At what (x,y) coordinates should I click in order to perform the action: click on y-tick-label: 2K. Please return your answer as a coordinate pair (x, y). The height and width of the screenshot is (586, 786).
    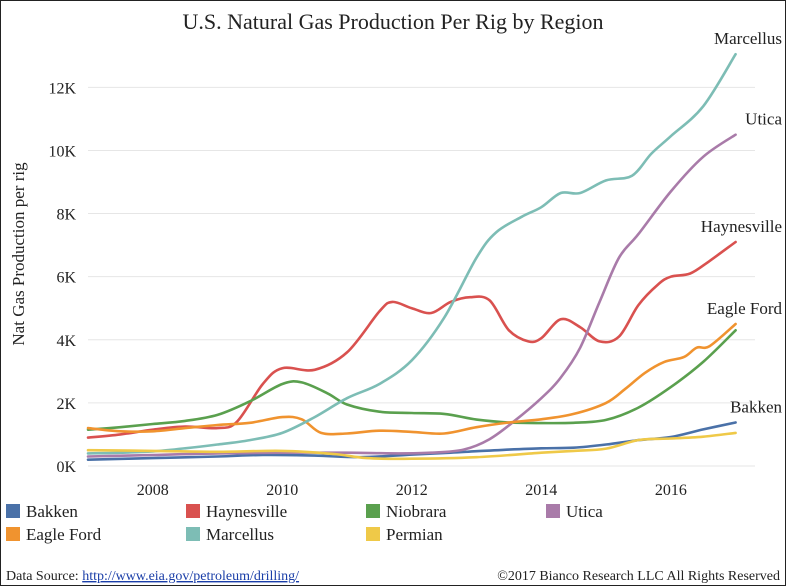
    Looking at the image, I should click on (66, 404).